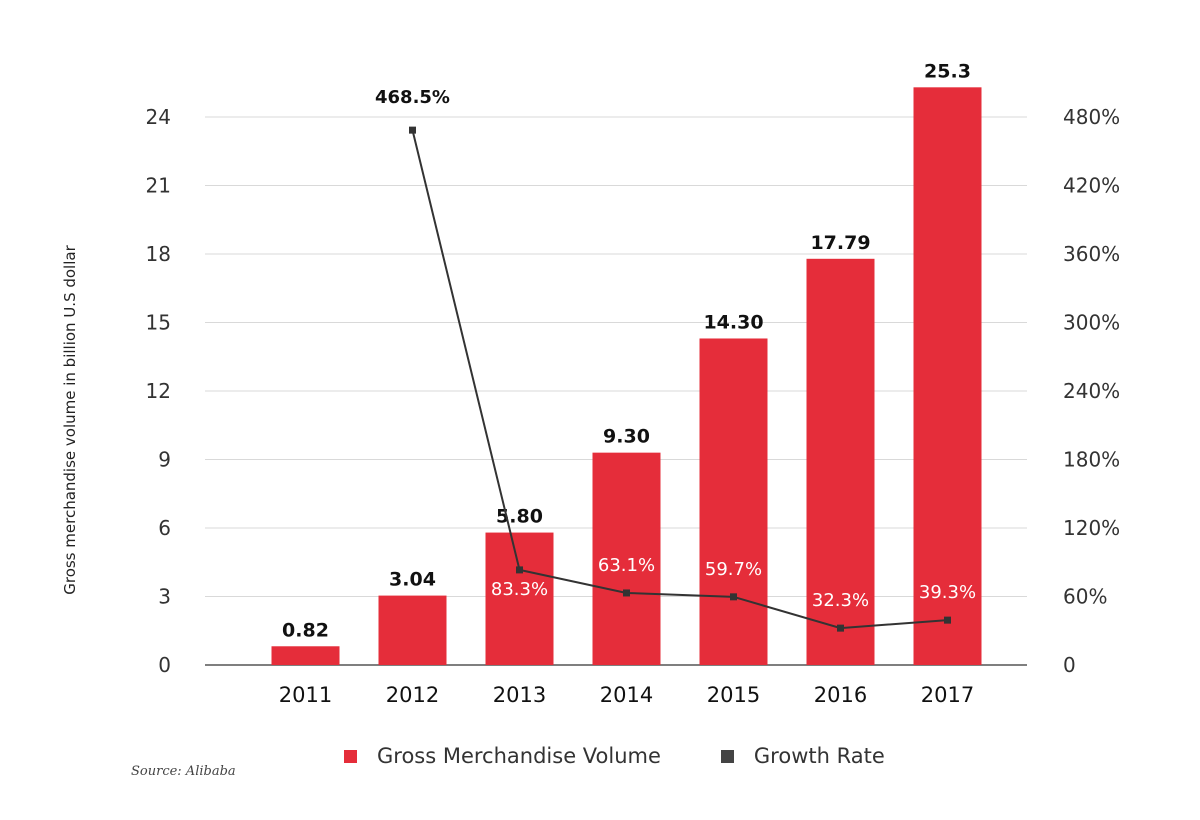 The height and width of the screenshot is (820, 1200). I want to click on legend-swatch-growth, so click(727, 756).